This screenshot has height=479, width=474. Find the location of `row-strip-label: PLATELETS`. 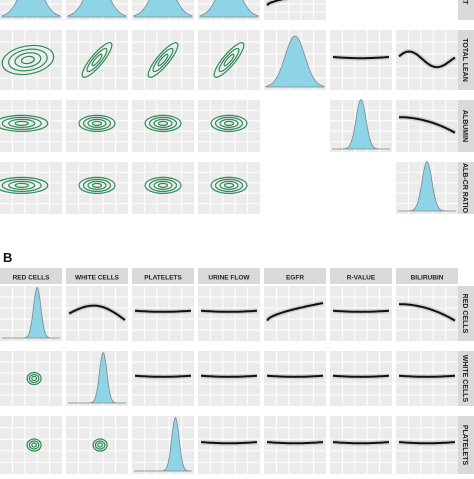

row-strip-label: PLATELETS is located at coordinates (464, 445).